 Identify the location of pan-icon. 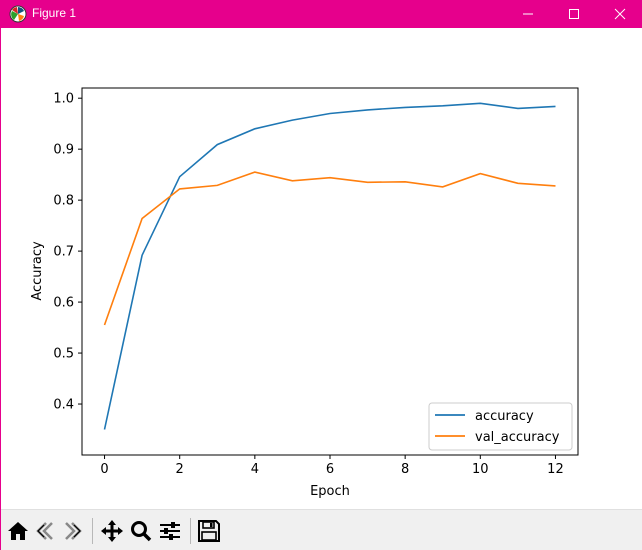
(112, 531).